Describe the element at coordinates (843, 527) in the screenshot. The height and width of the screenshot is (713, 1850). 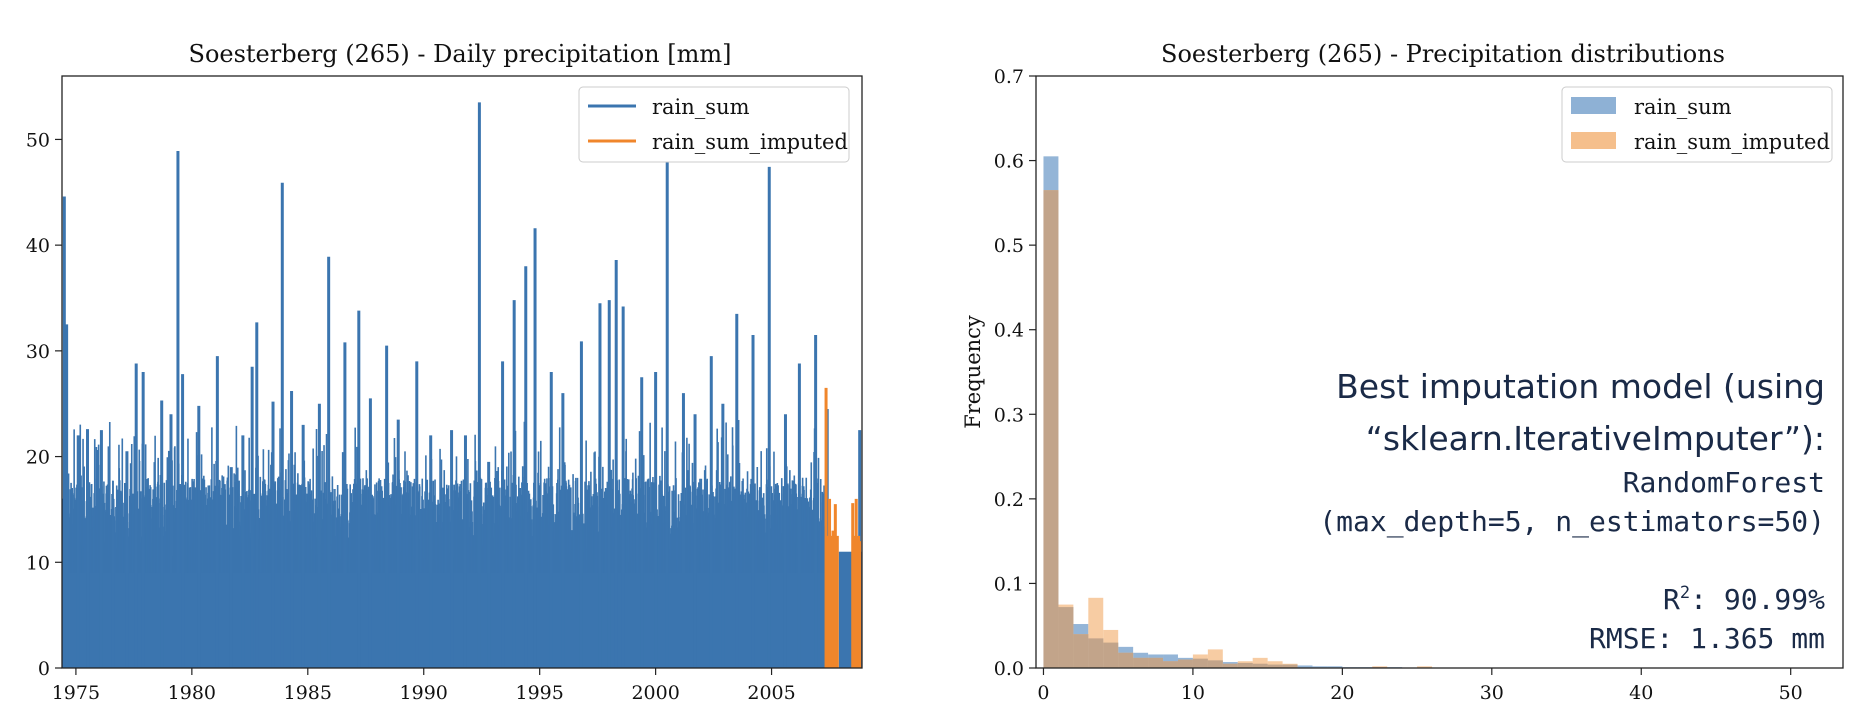
I see `rain-sum-imputed-series` at that location.